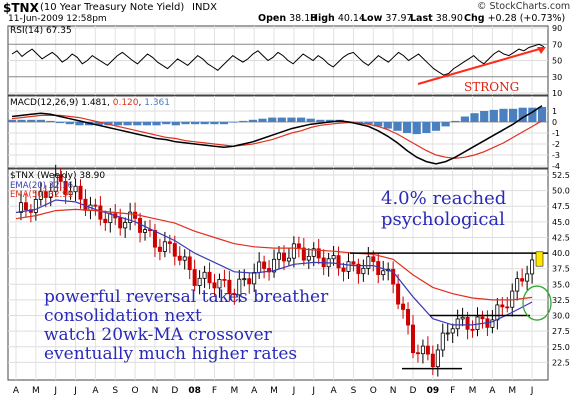  Describe the element at coordinates (554, 111) in the screenshot. I see `macd-tick-label: 1` at that location.